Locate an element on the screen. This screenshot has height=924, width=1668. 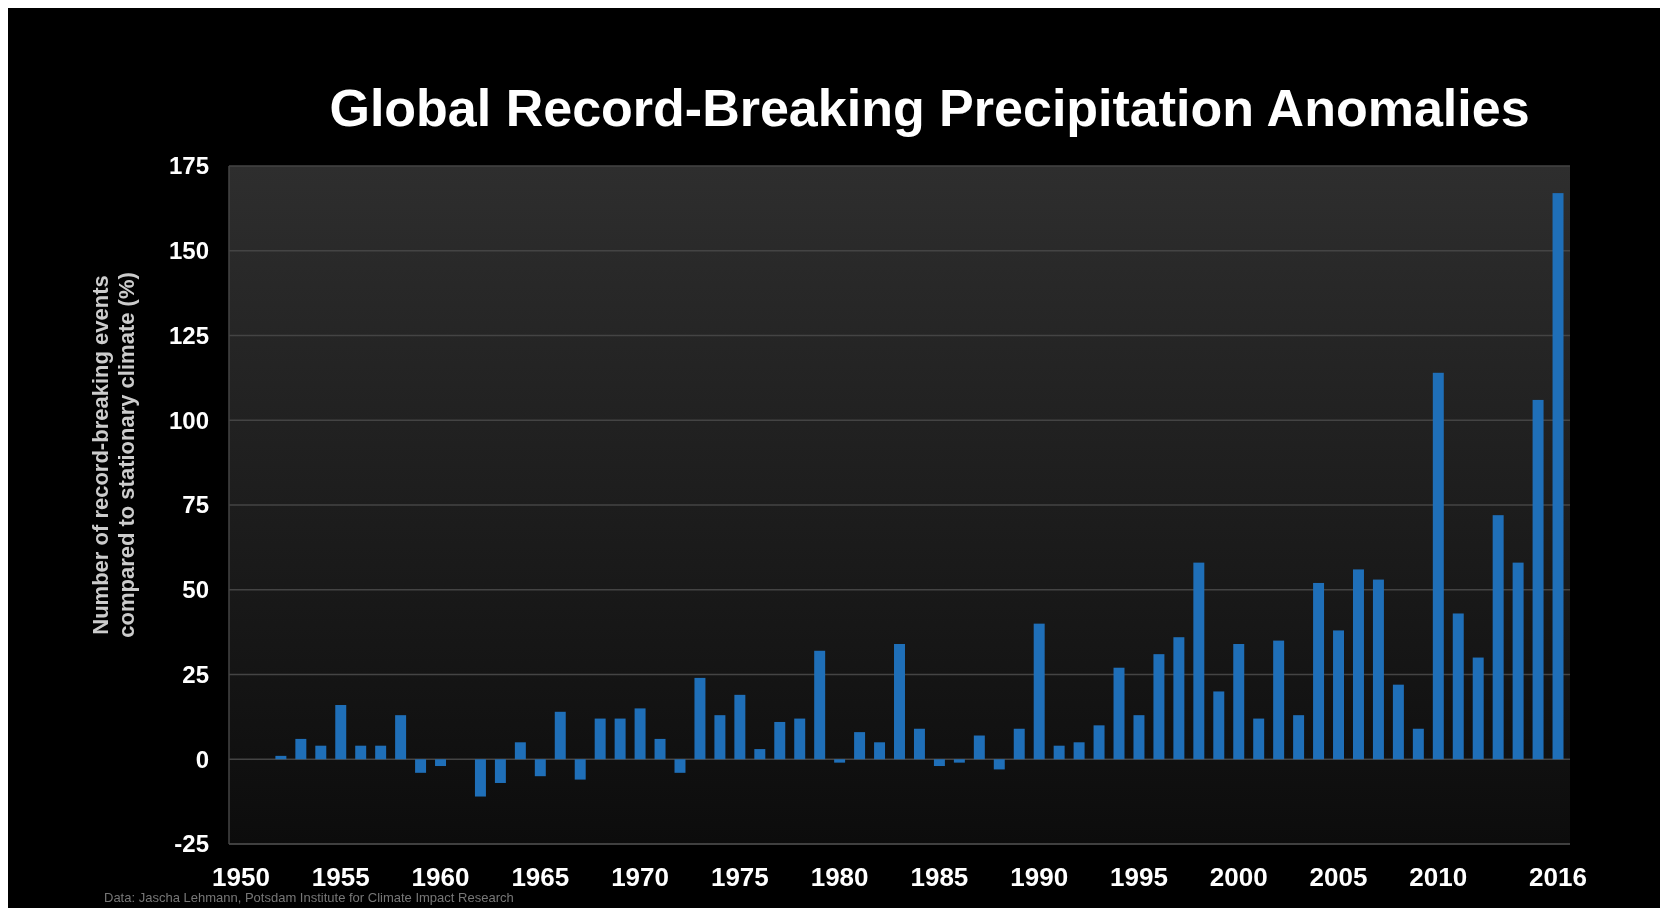
x-tick-label: 2016 is located at coordinates (1558, 877).